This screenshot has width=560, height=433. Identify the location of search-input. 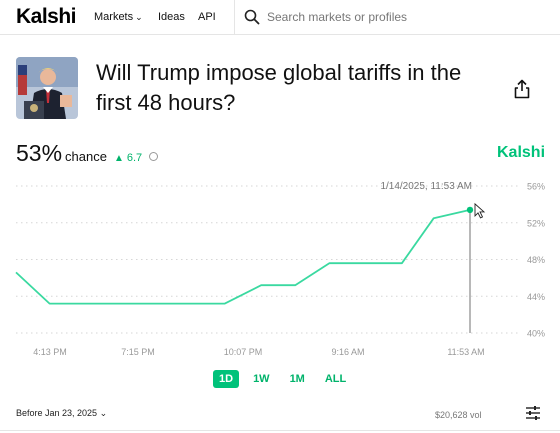
(407, 17).